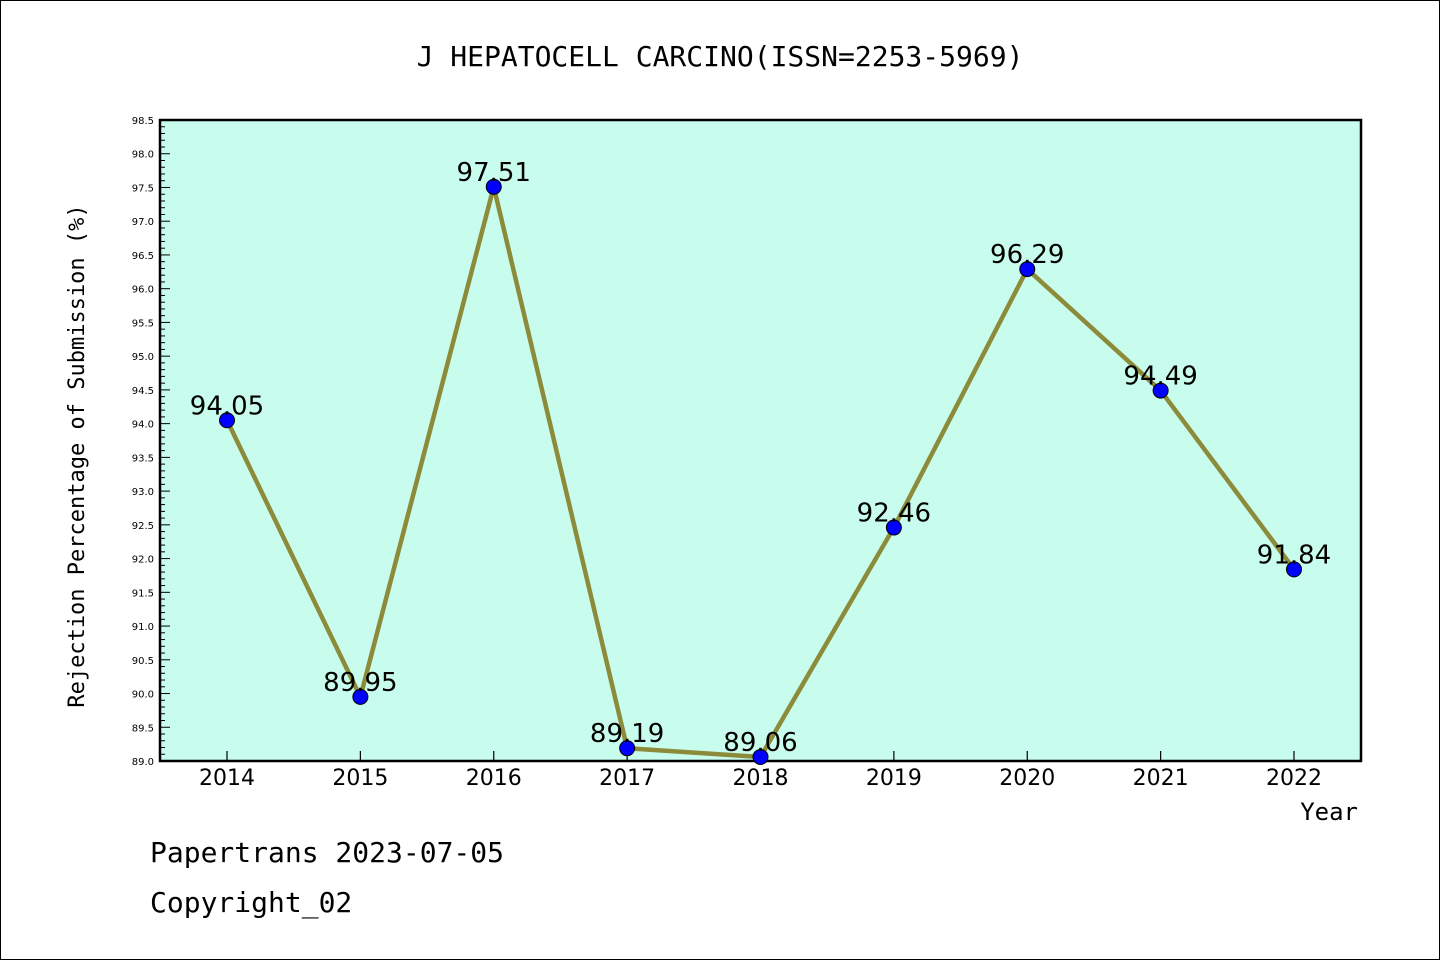 This screenshot has height=960, width=1440. What do you see at coordinates (1160, 377) in the screenshot?
I see `data-label: 94.49` at bounding box center [1160, 377].